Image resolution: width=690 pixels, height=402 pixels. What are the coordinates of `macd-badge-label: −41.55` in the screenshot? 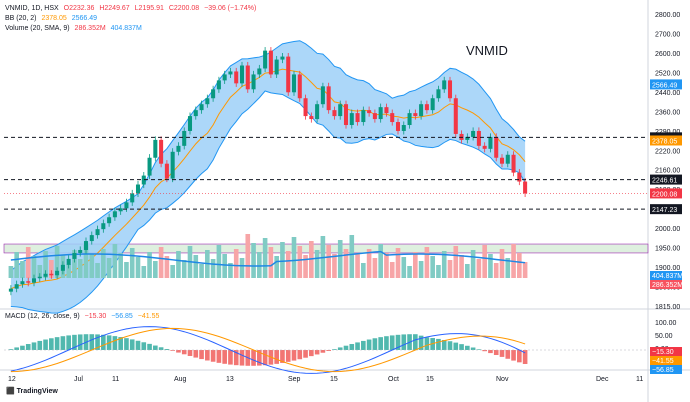 It's located at (663, 361).